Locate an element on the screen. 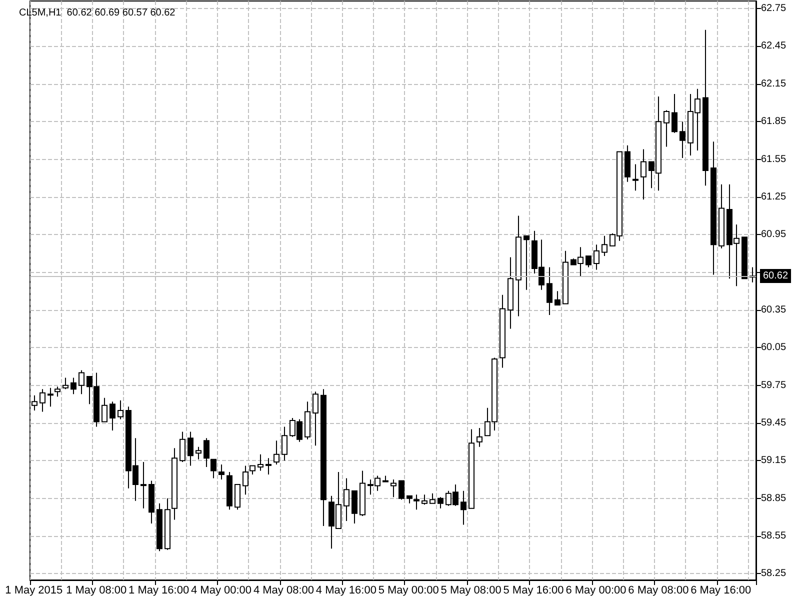 Image resolution: width=800 pixels, height=600 pixels. y-tick-label: 60.95 is located at coordinates (773, 234).